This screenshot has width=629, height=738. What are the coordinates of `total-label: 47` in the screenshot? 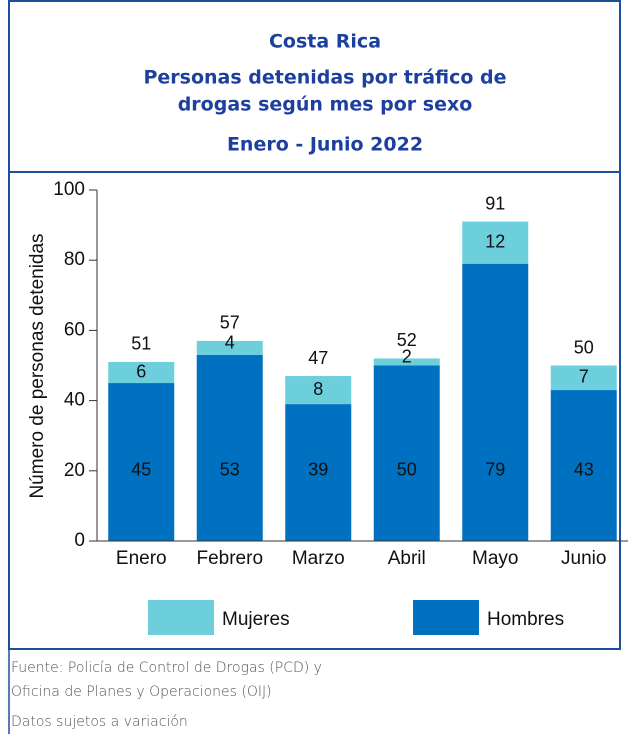 It's located at (318, 358).